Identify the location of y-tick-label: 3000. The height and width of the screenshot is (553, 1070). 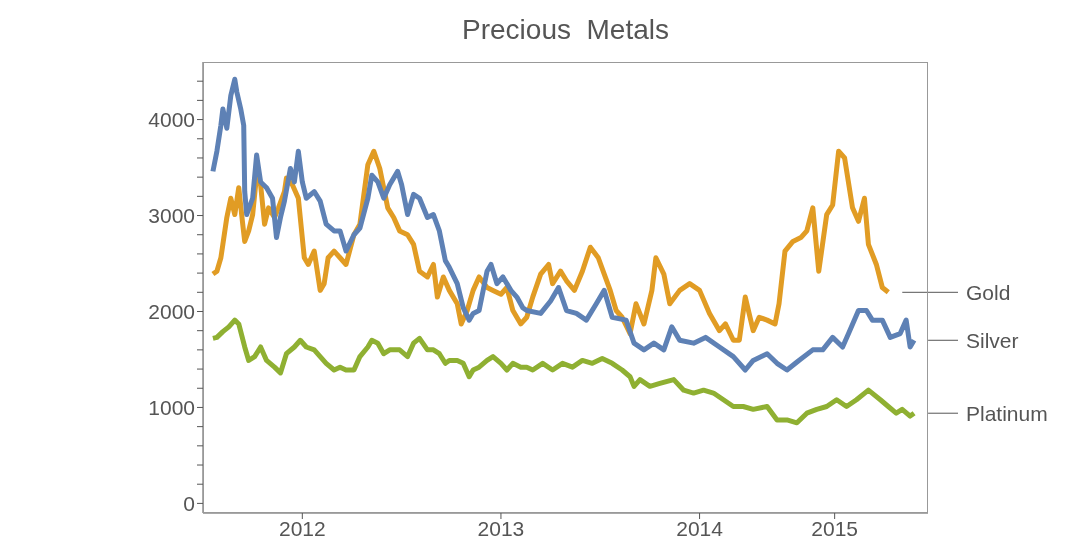
(171, 215).